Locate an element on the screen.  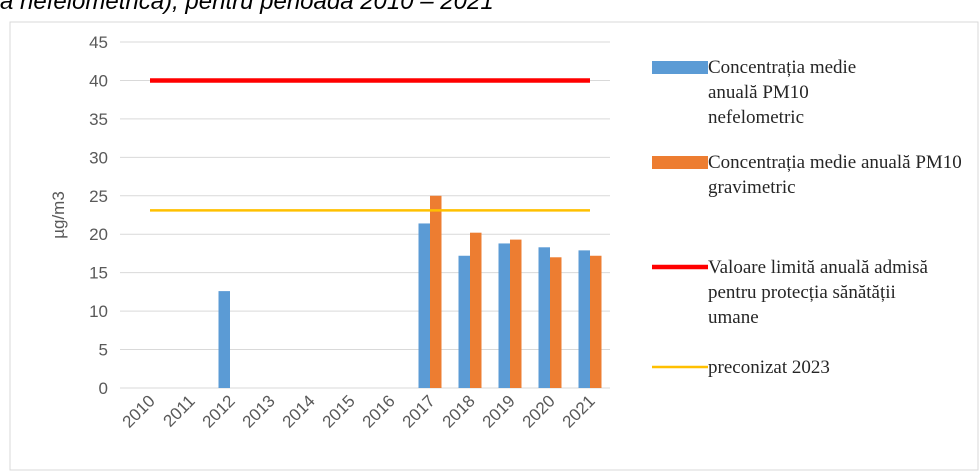
y-tick-label: 40 is located at coordinates (98, 80).